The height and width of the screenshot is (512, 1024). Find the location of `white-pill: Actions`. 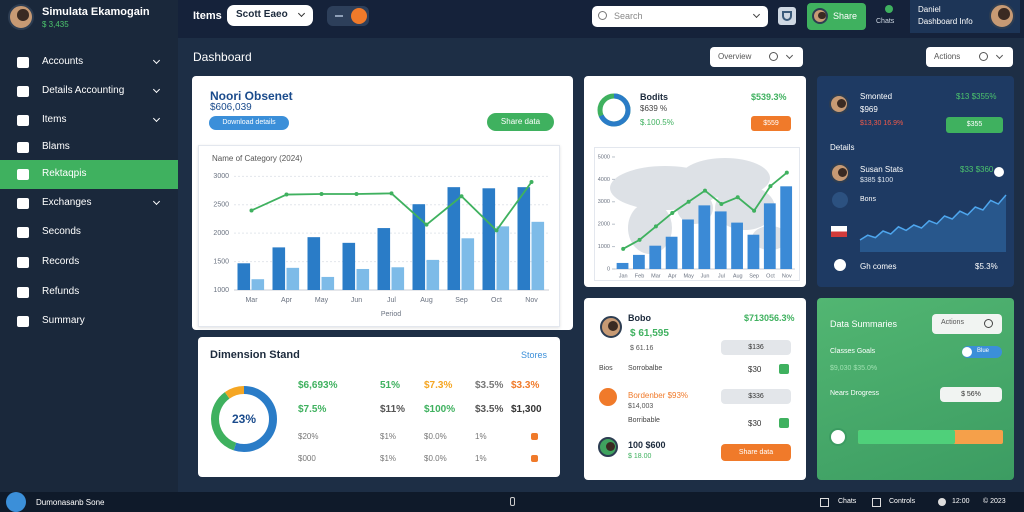

white-pill: Actions is located at coordinates (967, 324).